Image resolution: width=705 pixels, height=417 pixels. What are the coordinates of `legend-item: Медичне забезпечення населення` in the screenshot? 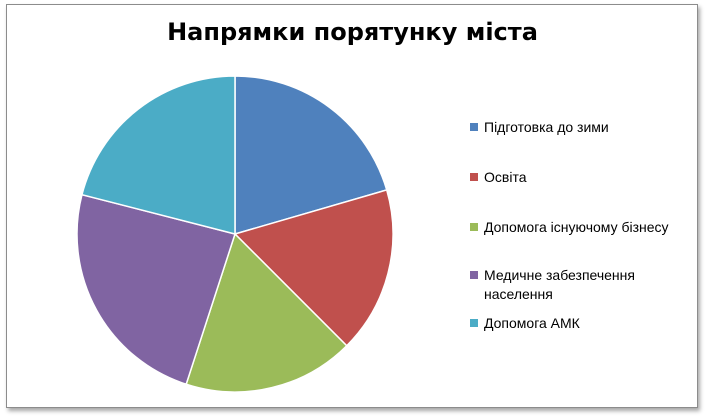 It's located at (582, 285).